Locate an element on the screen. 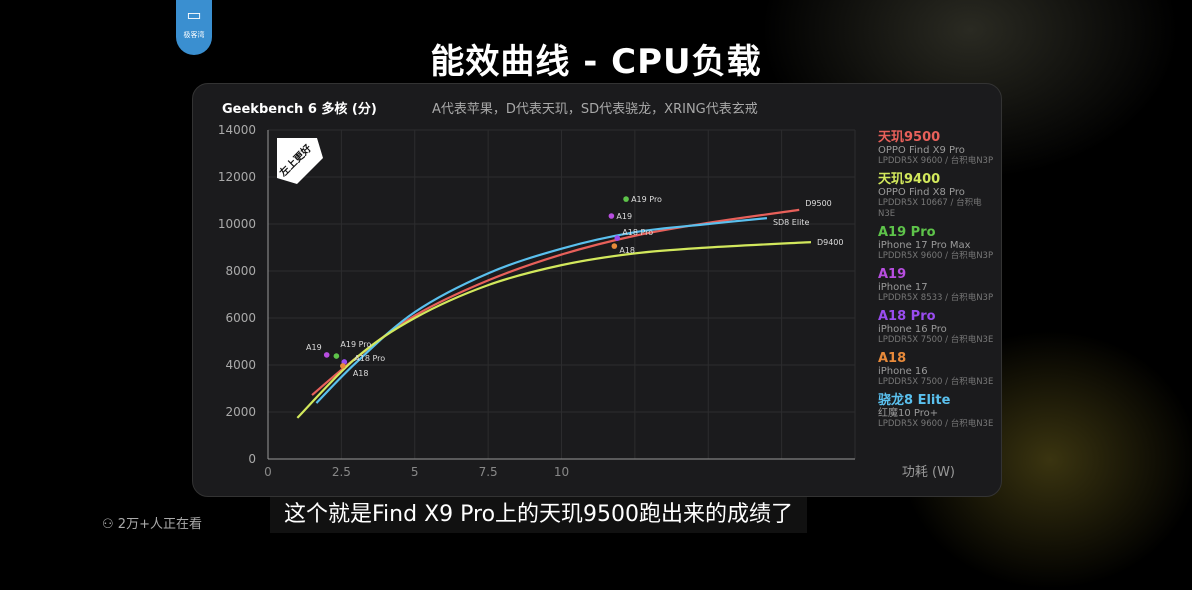 The width and height of the screenshot is (1192, 590). legend-chip-name: 天玑9500 is located at coordinates (909, 137).